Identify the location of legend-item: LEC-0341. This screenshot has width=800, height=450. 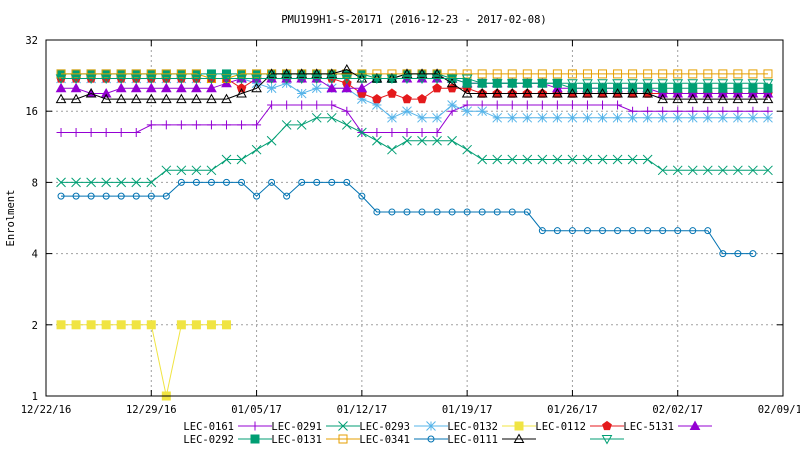
(403, 440).